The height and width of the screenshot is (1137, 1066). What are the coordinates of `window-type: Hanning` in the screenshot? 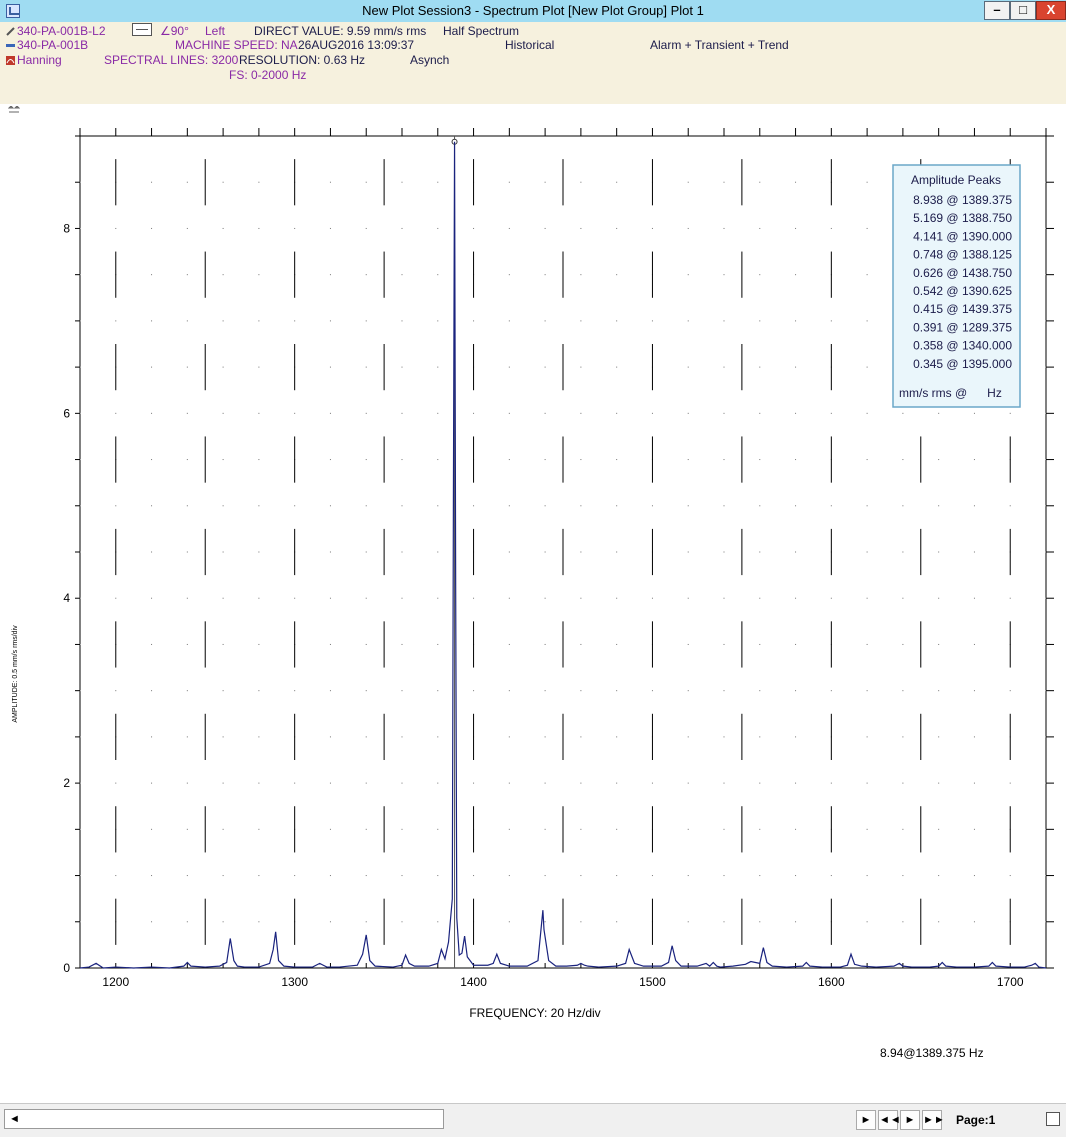 It's located at (39, 60).